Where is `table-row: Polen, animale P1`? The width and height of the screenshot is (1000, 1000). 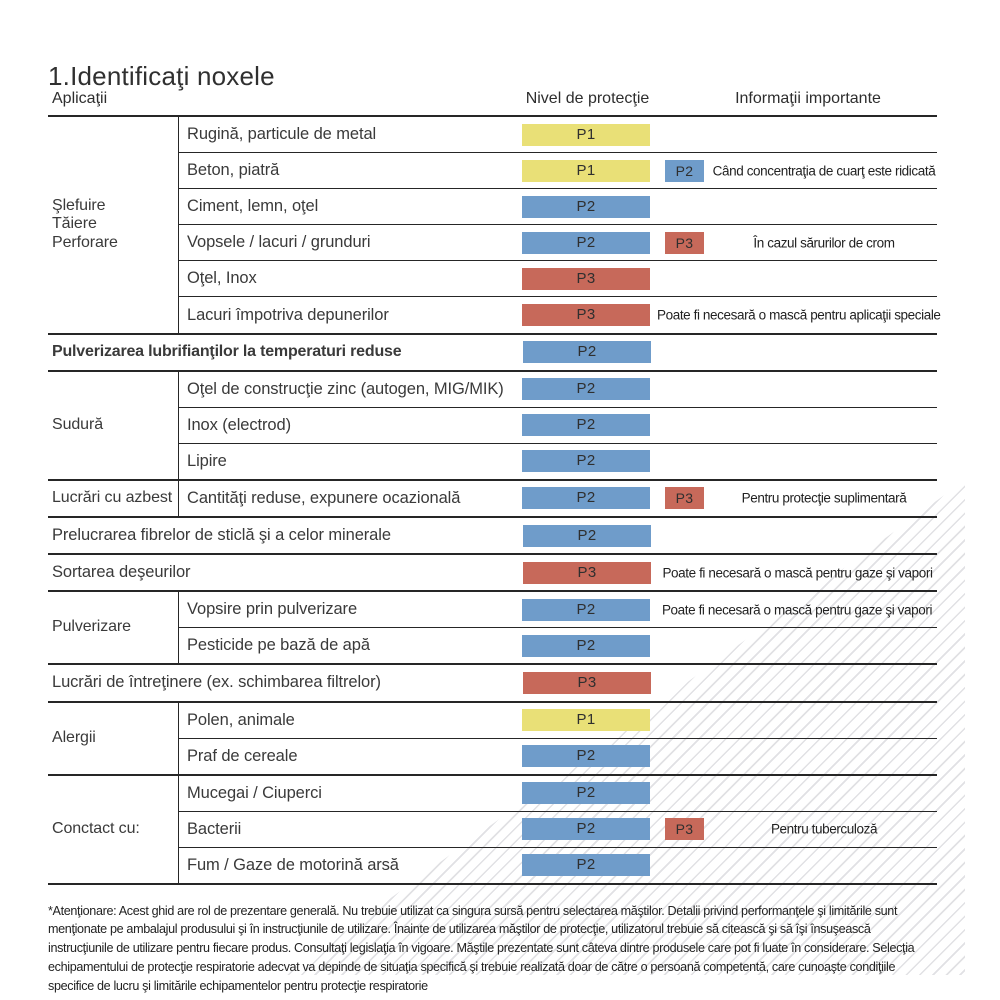
table-row: Polen, animale P1 is located at coordinates (558, 720).